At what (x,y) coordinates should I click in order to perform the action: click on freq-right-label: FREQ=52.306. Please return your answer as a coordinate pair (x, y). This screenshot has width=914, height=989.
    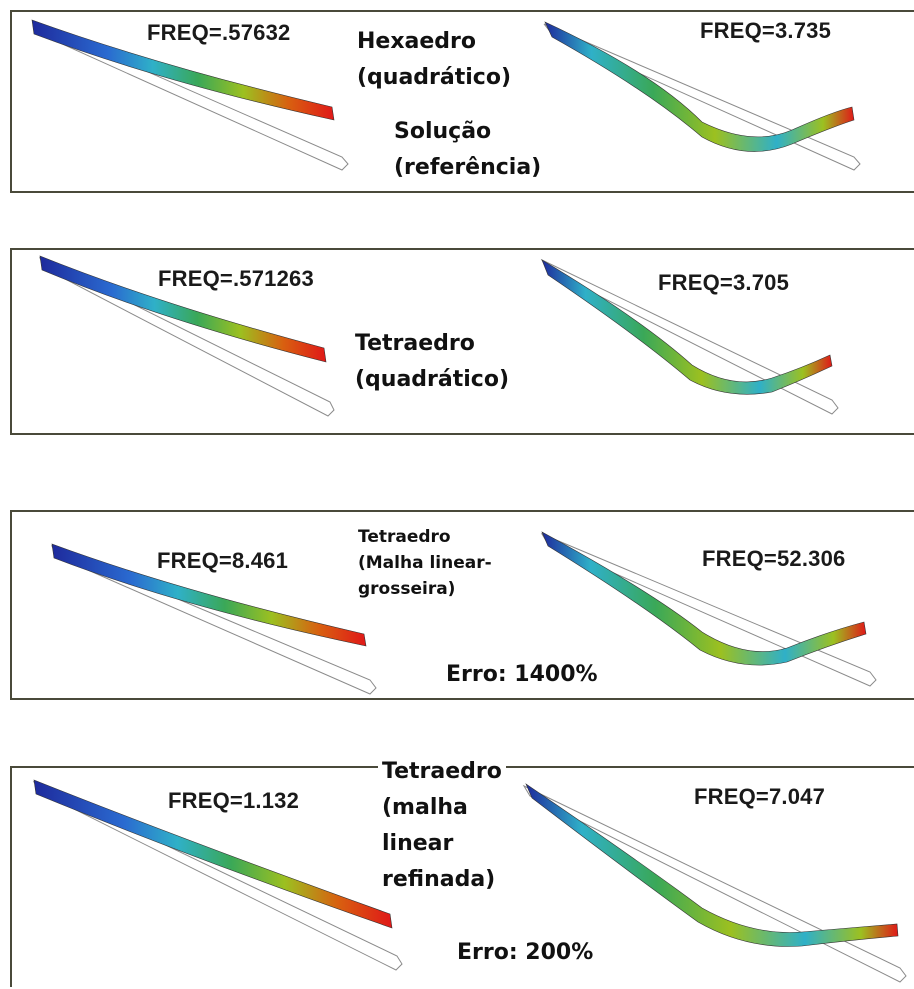
    Looking at the image, I should click on (774, 558).